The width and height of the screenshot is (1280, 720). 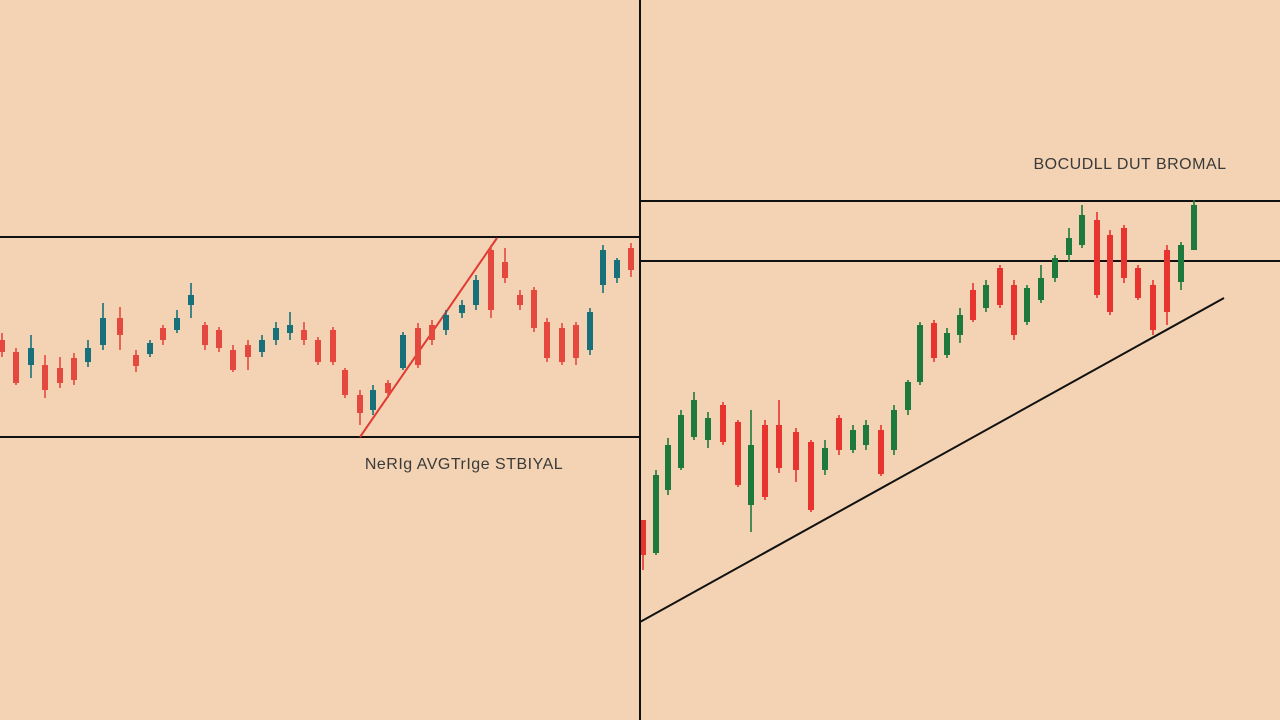 I want to click on annotation: NeRIg AVGTrIge STBIYAL, so click(x=464, y=464).